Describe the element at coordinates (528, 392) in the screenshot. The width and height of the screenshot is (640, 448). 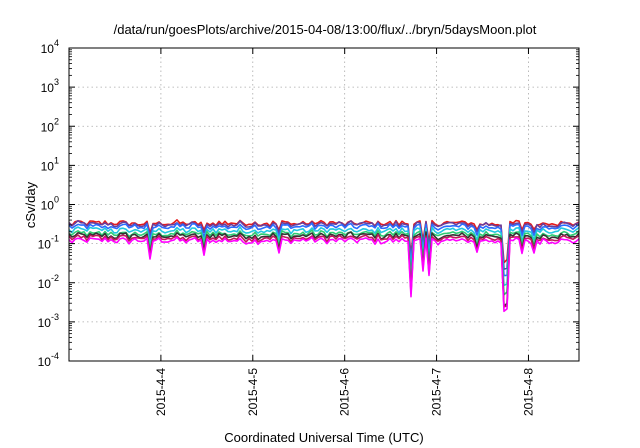
I see `x-tick-label: 2015-4-8` at that location.